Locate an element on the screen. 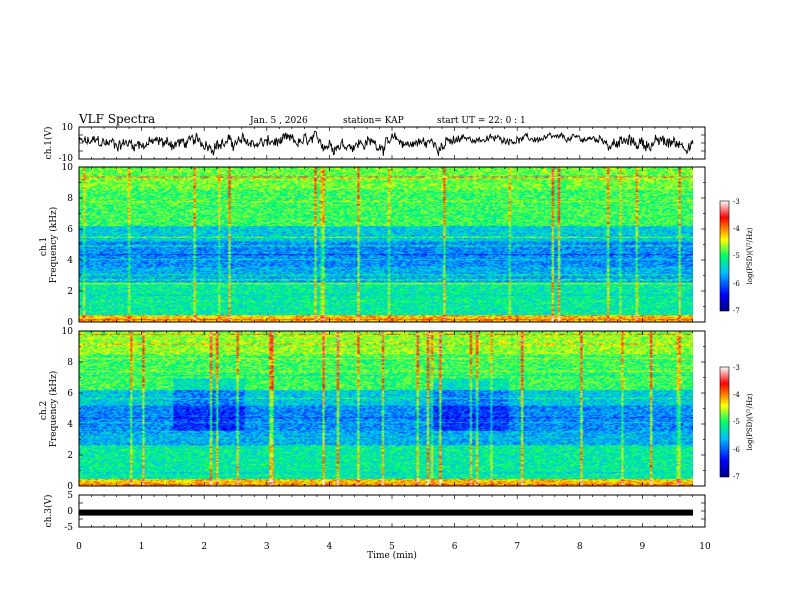 This screenshot has width=792, height=612. ch3-panel: 5 0 -5 ch.3(V) is located at coordinates (374, 512).